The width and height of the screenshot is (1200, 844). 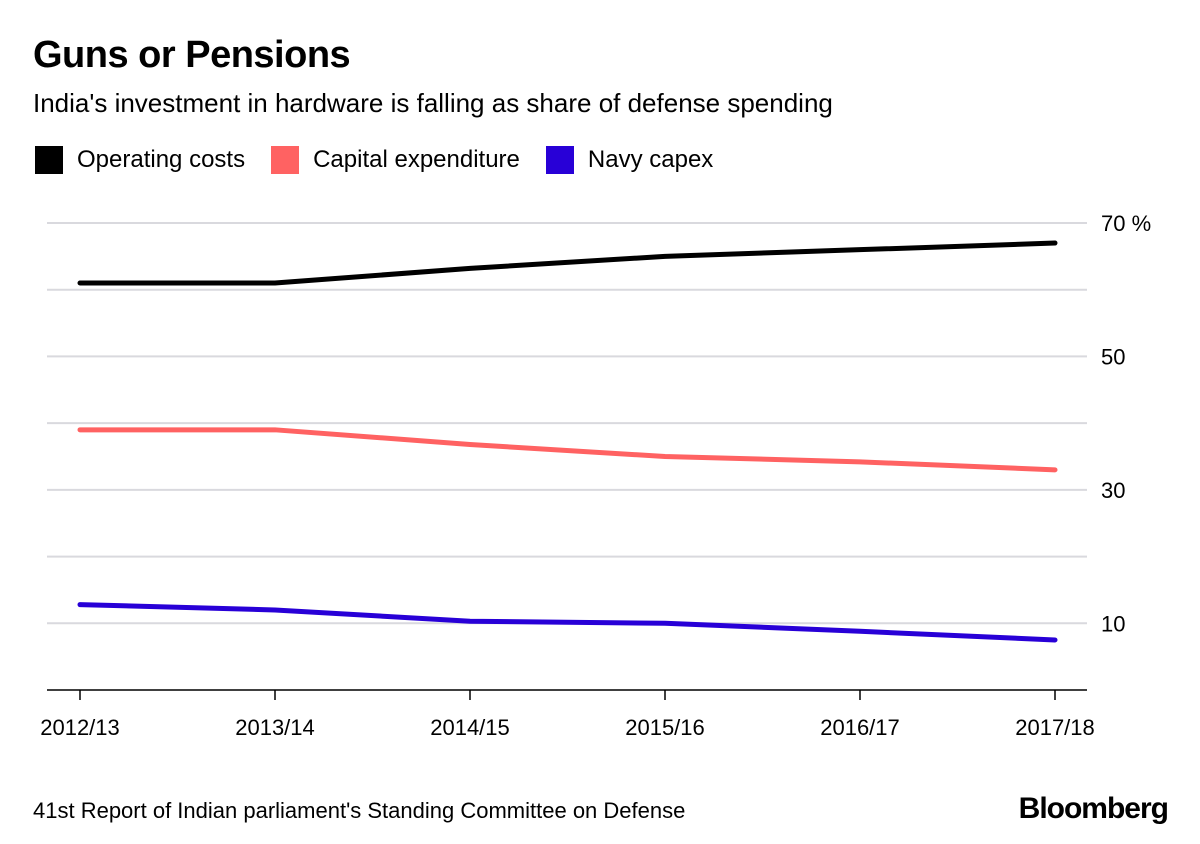 I want to click on x-tick-label-2014/15: 2014/15, so click(x=470, y=727).